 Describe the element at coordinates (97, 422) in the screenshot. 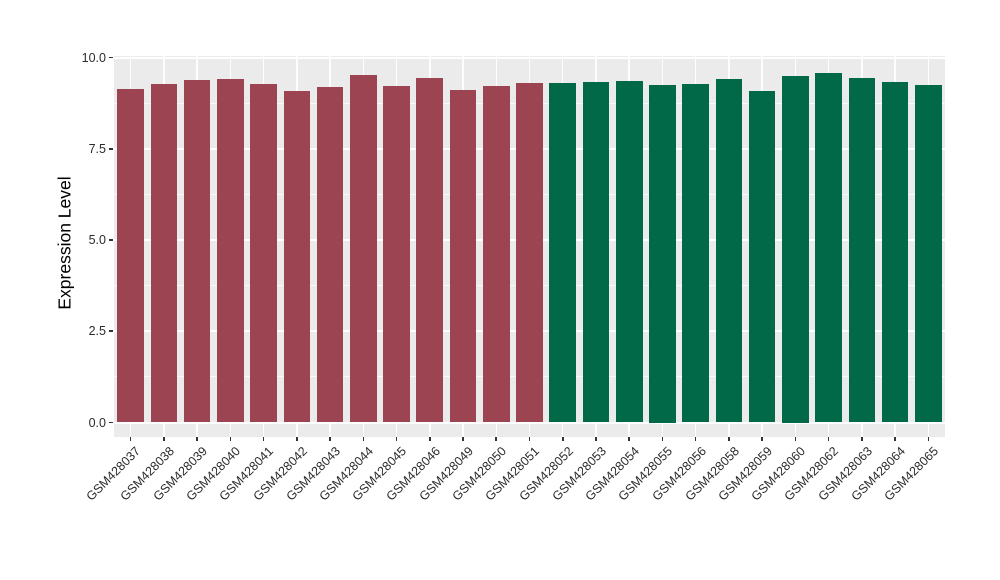

I see `y-axis-tick-label: 0.0` at that location.